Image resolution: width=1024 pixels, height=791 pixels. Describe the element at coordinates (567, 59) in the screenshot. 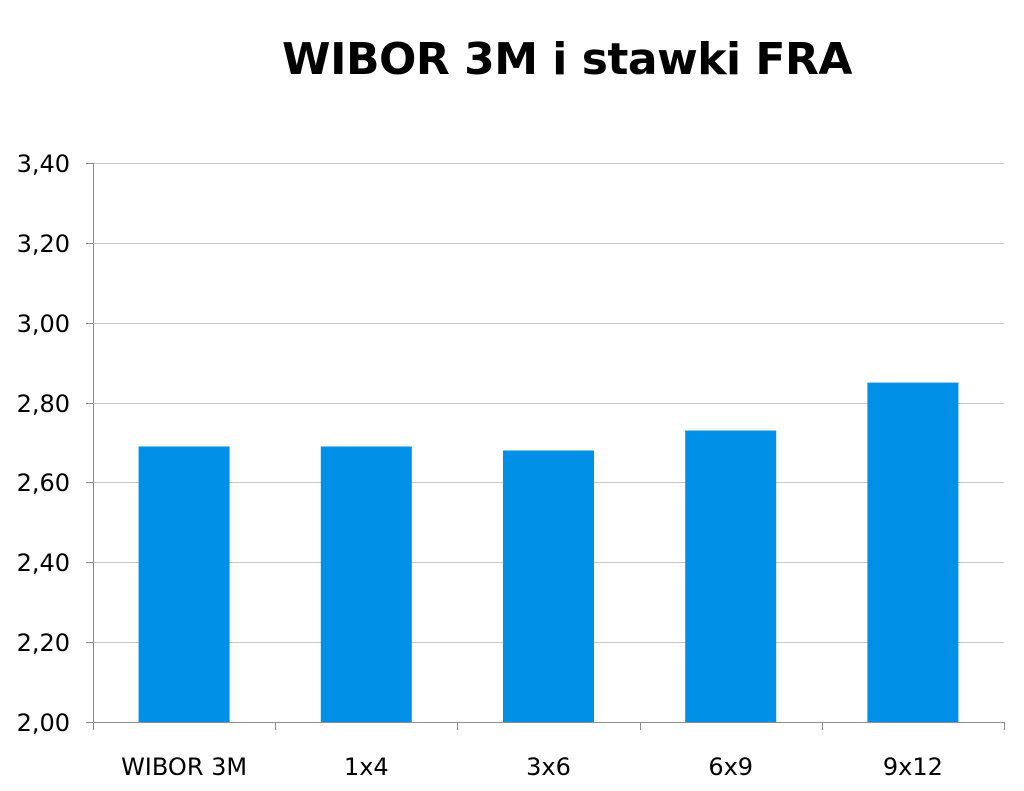

I see `chart-title: WIBOR 3M i stawki FRA` at that location.